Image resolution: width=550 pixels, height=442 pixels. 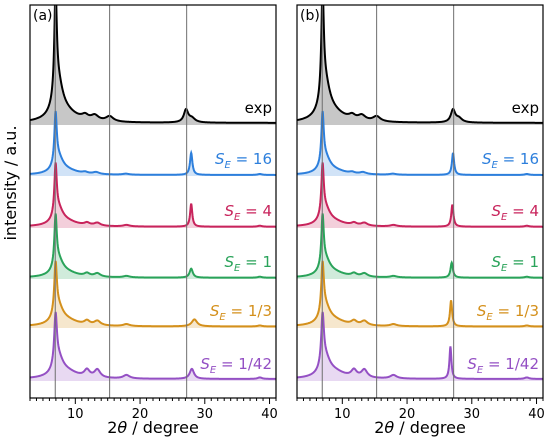 What do you see at coordinates (43, 16) in the screenshot?
I see `panel-label: (a)` at bounding box center [43, 16].